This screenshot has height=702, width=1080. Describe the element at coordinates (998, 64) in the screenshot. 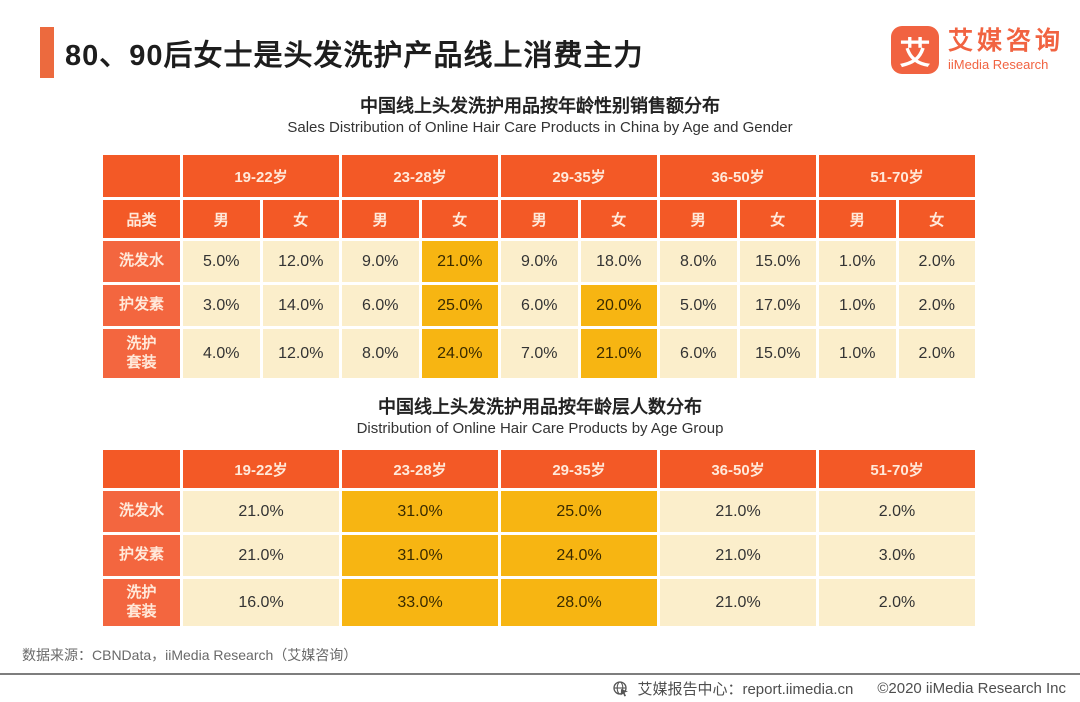

I see `logo-name-en: iiMedia Research` at that location.